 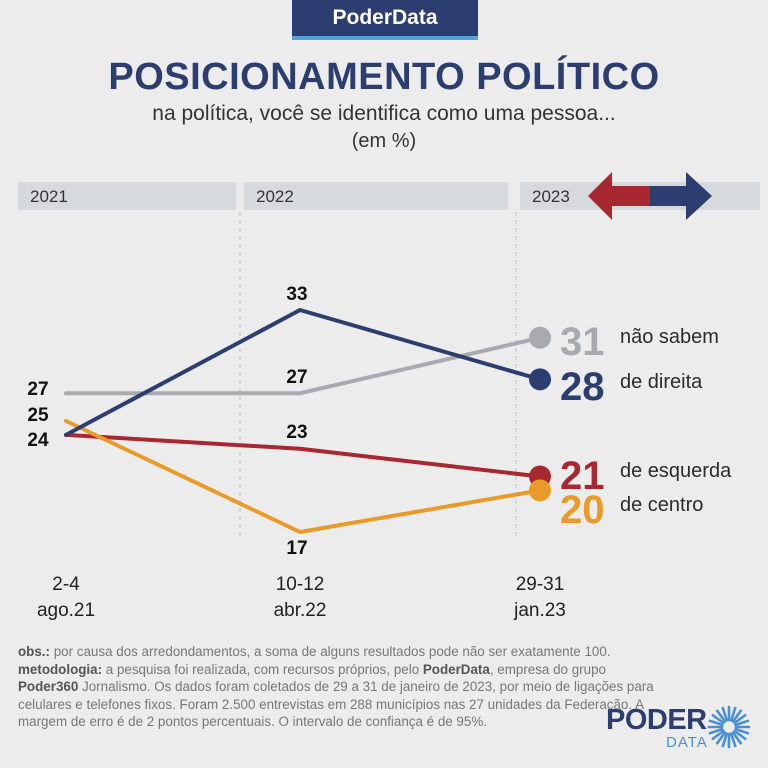 I want to click on chart-unit: (em %), so click(x=384, y=141).